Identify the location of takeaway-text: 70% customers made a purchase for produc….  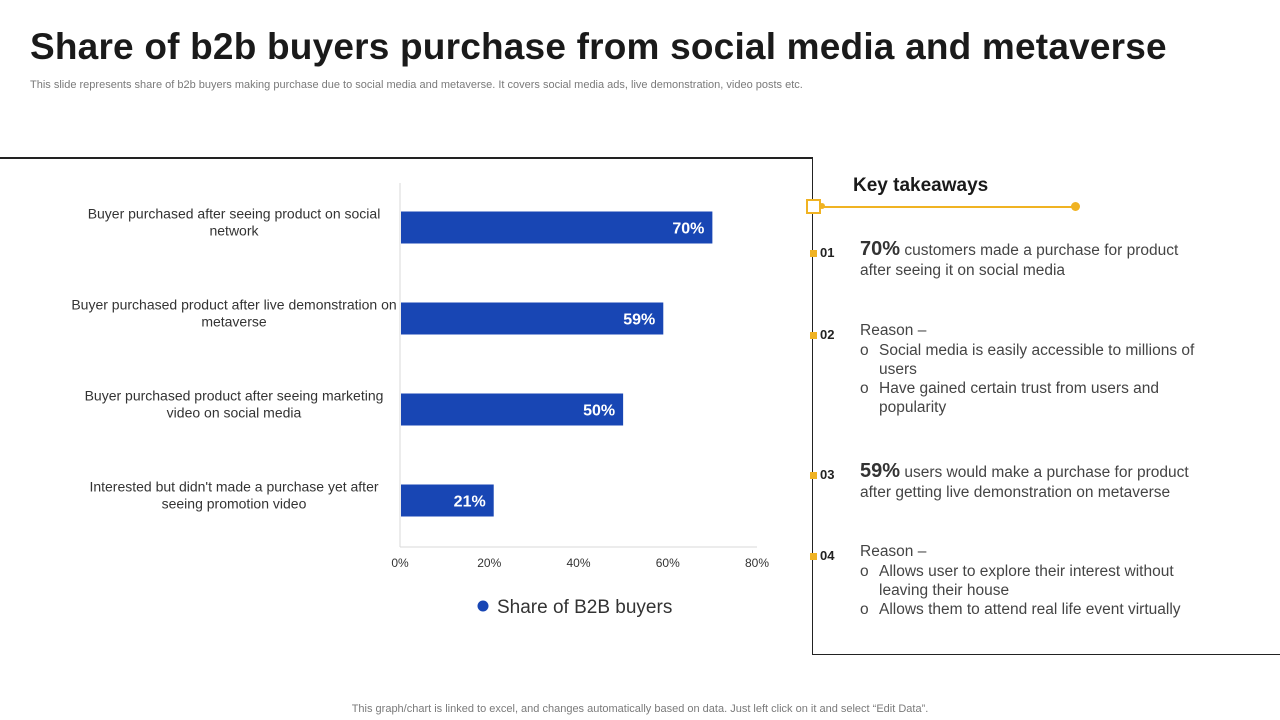
(1032, 260).